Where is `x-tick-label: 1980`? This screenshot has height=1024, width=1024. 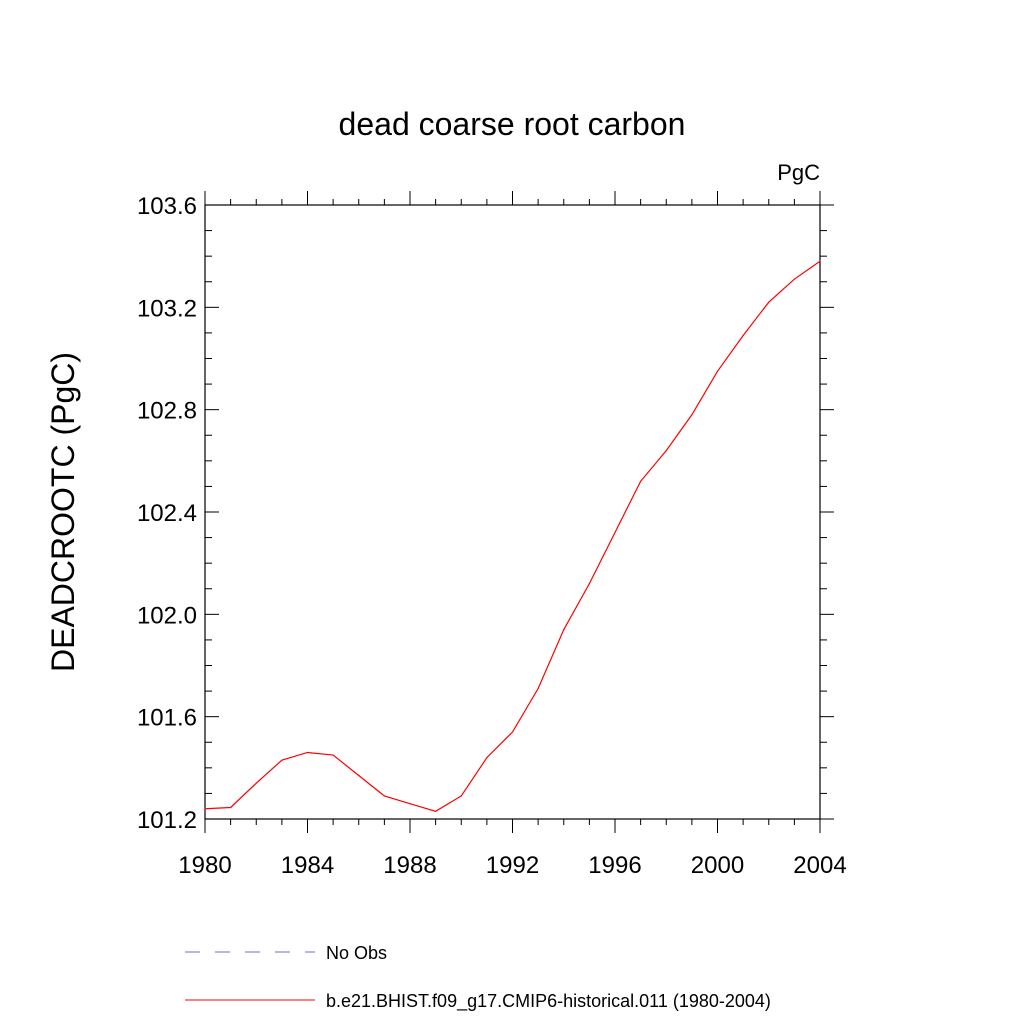 x-tick-label: 1980 is located at coordinates (204, 865).